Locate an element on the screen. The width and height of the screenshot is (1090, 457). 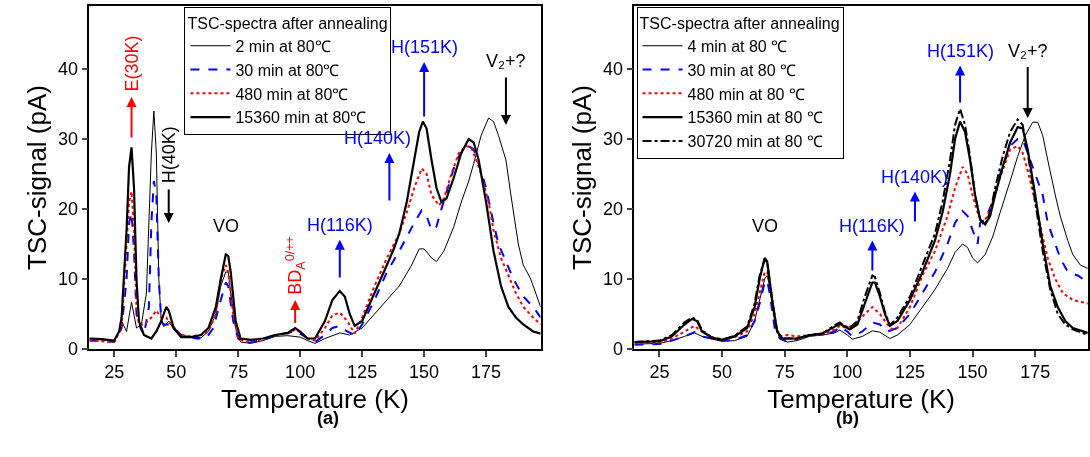
legend-label: 30720 min at 80 ℃ is located at coordinates (755, 142).